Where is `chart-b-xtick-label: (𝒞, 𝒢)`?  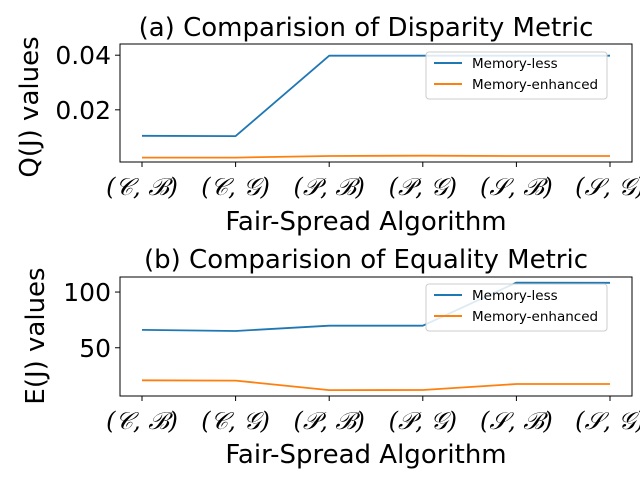 chart-b-xtick-label: (𝒞, 𝒢) is located at coordinates (235, 421).